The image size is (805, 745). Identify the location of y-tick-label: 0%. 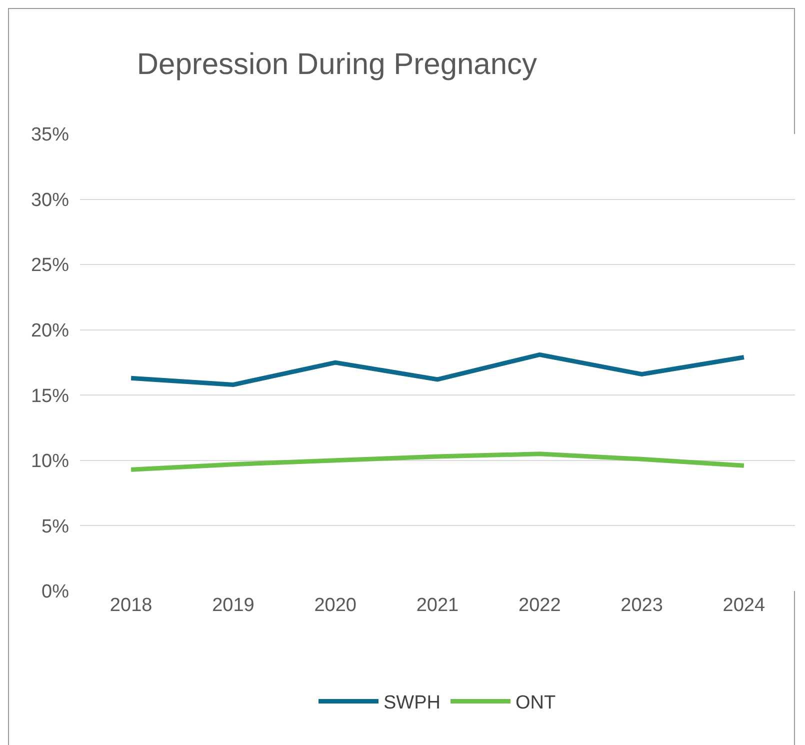
(56, 592).